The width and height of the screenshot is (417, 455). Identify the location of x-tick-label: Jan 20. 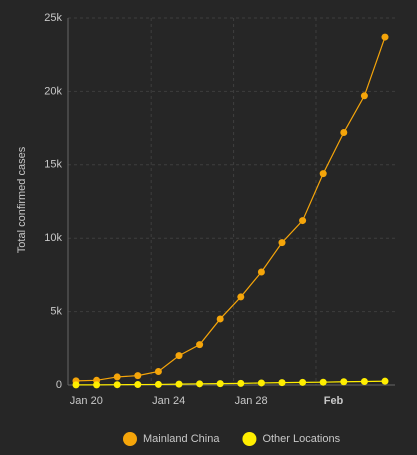
(86, 401).